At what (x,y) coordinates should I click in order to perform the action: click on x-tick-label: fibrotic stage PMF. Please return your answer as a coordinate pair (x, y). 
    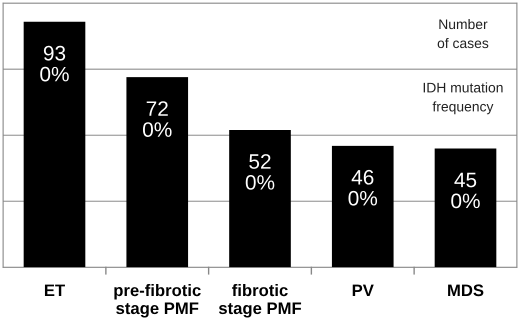
    Looking at the image, I should click on (260, 301).